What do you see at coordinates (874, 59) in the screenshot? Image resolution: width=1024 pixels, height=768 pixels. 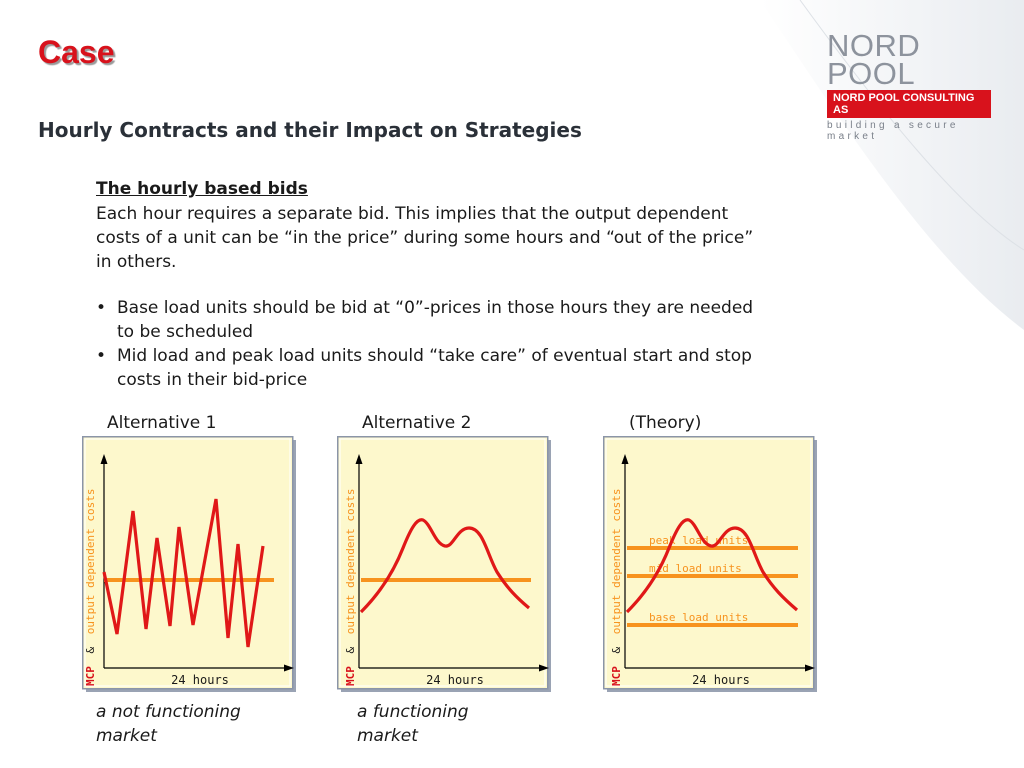 I see `logo-wordmark: NORD POOL` at bounding box center [874, 59].